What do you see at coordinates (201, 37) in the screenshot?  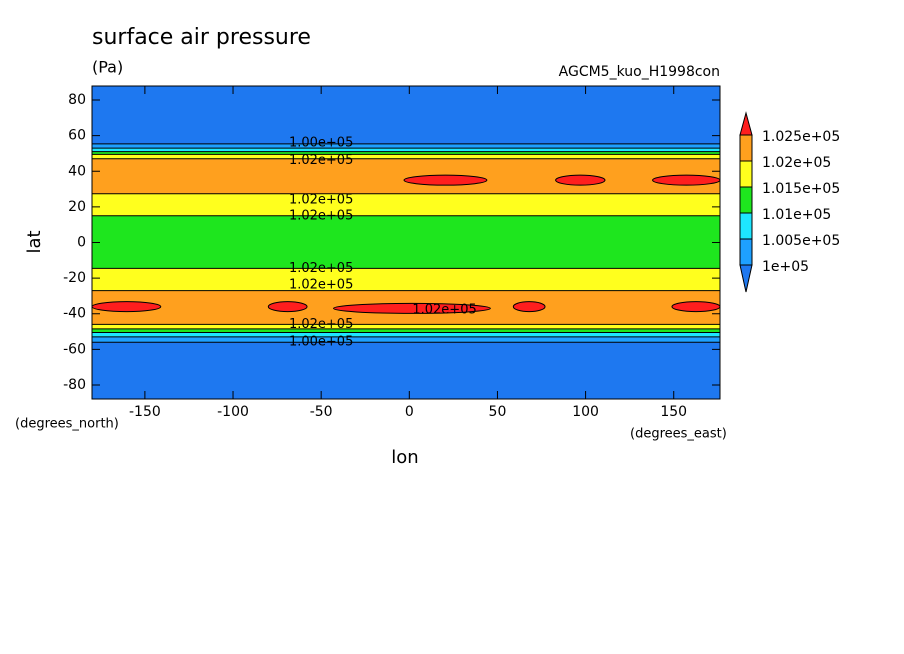 I see `chart-title: surface air pressure` at bounding box center [201, 37].